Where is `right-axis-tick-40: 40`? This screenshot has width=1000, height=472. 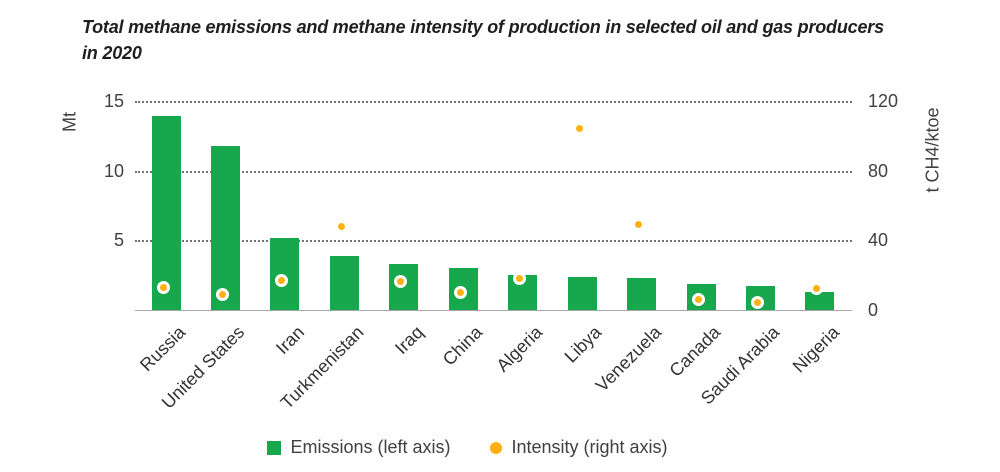
right-axis-tick-40: 40 is located at coordinates (878, 240).